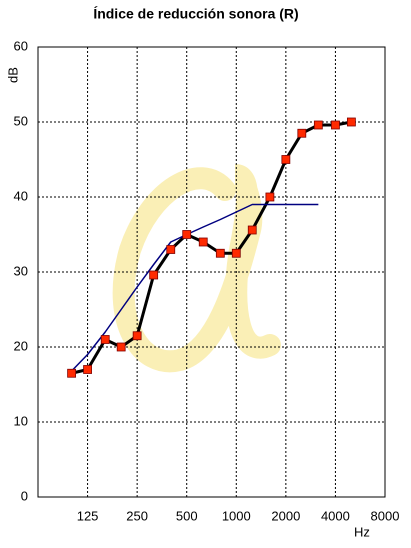 Image resolution: width=411 pixels, height=548 pixels. What do you see at coordinates (195, 14) in the screenshot?
I see `chart-title: Índice de reducción sonora (R)` at bounding box center [195, 14].